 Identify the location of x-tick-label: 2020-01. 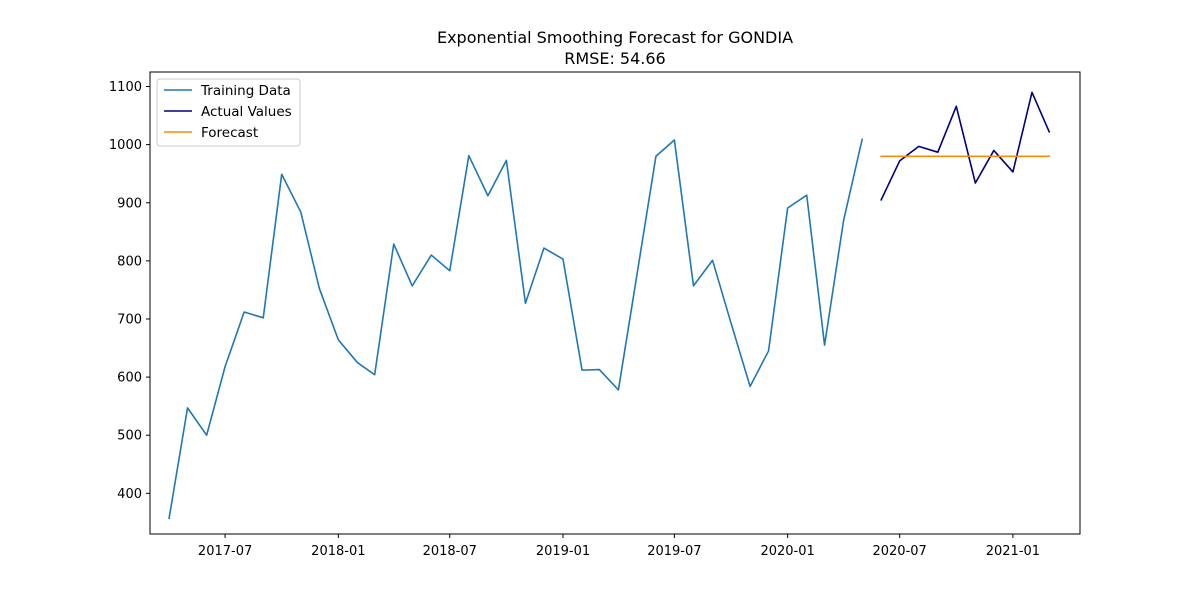
(787, 551).